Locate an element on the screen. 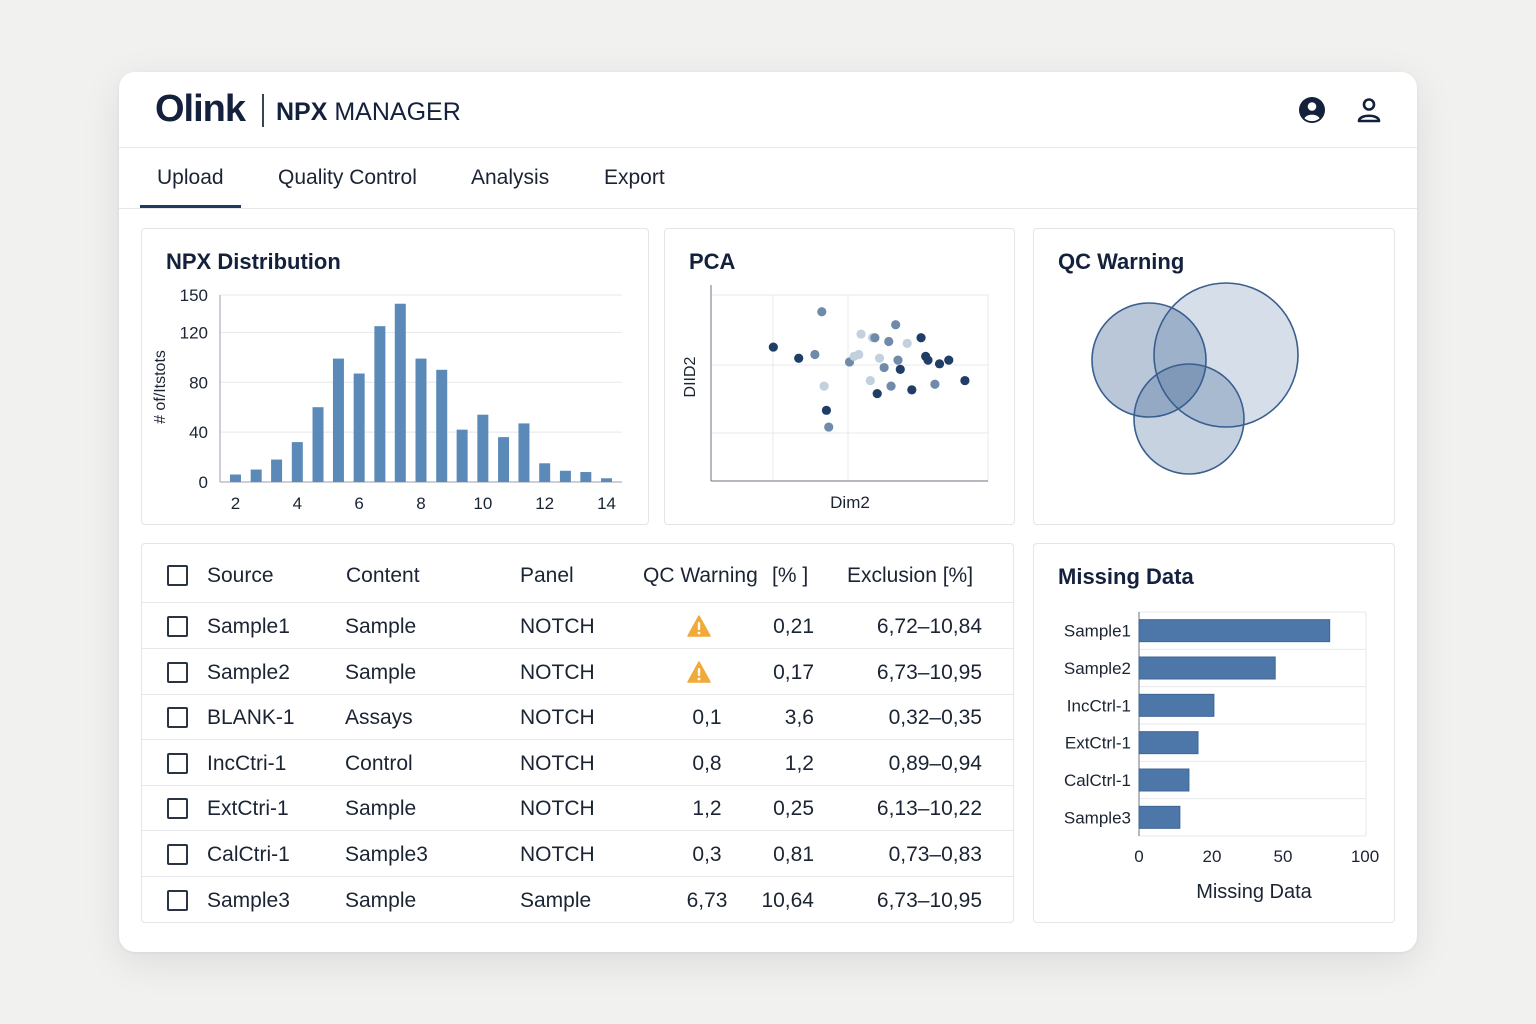 The height and width of the screenshot is (1024, 1536). tab-analysis: Analysis is located at coordinates (510, 177).